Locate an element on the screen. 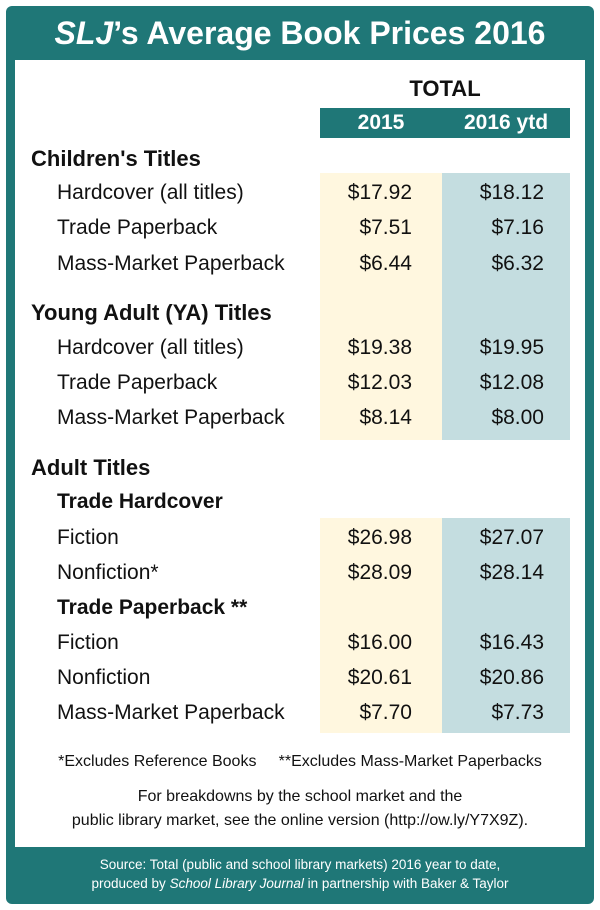  value-2016: $19.95 is located at coordinates (511, 347).